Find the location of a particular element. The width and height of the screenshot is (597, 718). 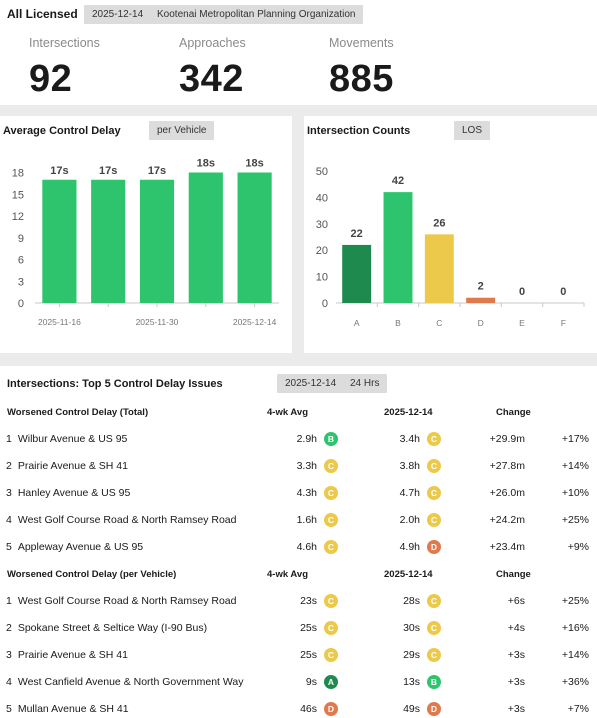

x-tick-label: F is located at coordinates (563, 323).